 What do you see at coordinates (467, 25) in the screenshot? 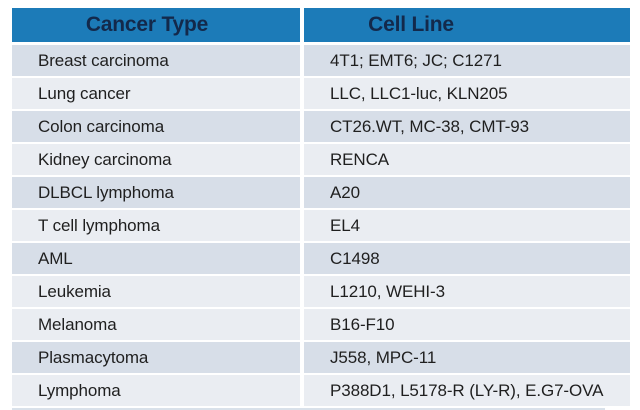
I see `cell-line-header-cell: Cell Line` at bounding box center [467, 25].